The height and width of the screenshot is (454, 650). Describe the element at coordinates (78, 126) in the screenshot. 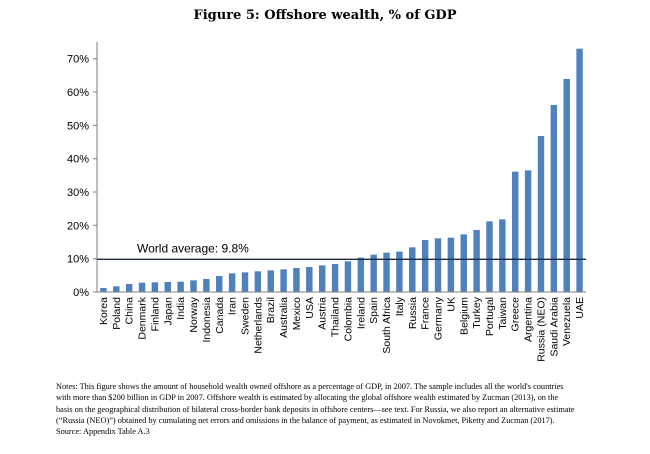

I see `y-tick-label: 50%` at that location.